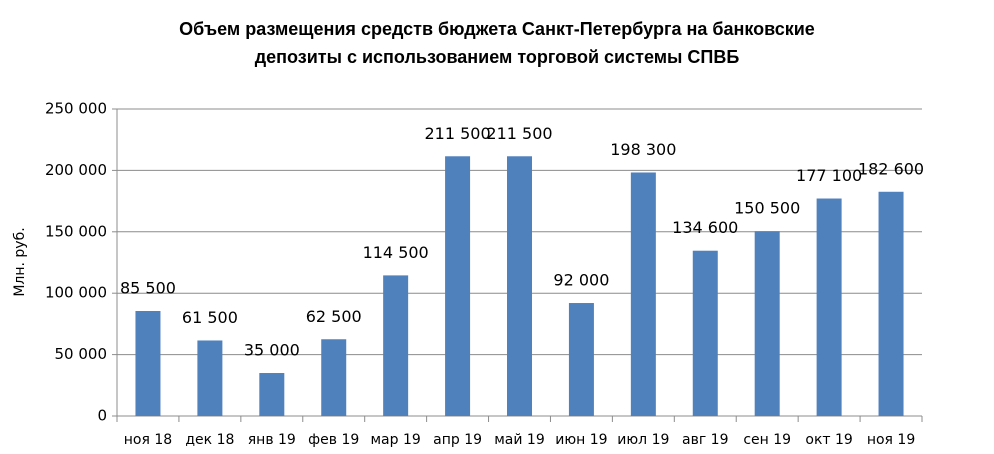 The width and height of the screenshot is (994, 454). I want to click on x-tick-label: июл 19, so click(643, 440).